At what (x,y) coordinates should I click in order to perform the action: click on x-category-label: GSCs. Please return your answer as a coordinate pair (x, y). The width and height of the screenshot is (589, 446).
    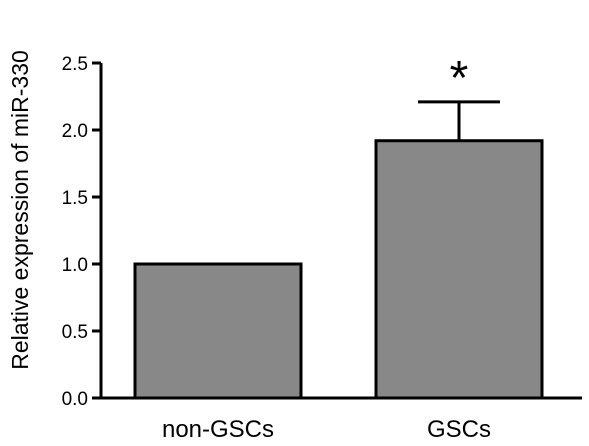
    Looking at the image, I should click on (459, 429).